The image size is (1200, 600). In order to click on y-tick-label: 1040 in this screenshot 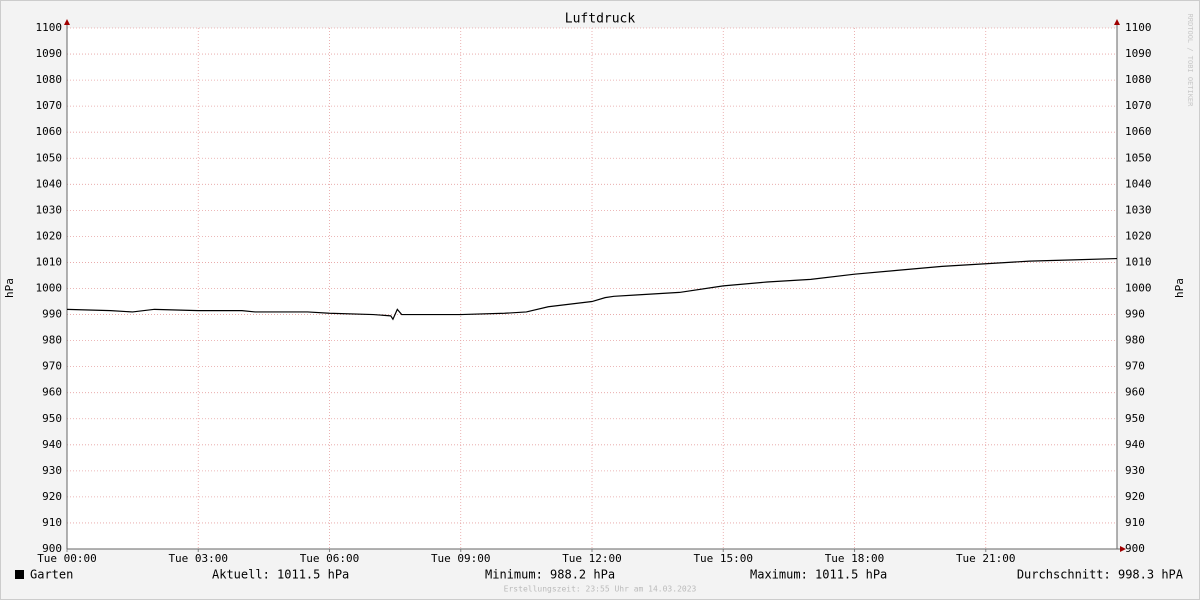, I will do `click(49, 183)`.